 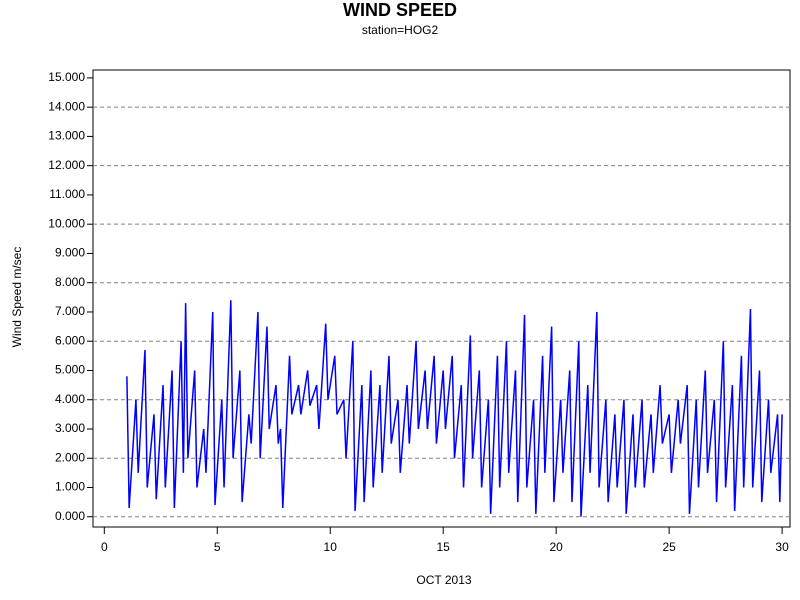 What do you see at coordinates (17, 297) in the screenshot?
I see `y-axis-label: Wind Speed m/sec` at bounding box center [17, 297].